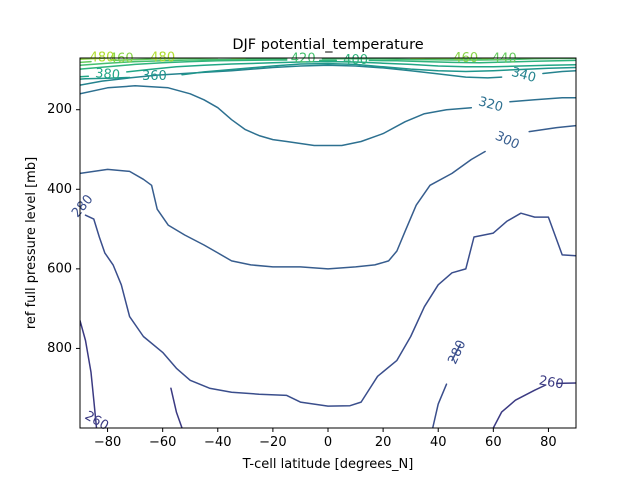 The width and height of the screenshot is (640, 485). Describe the element at coordinates (355, 60) in the screenshot. I see `contour-label-400-0: 400` at that location.